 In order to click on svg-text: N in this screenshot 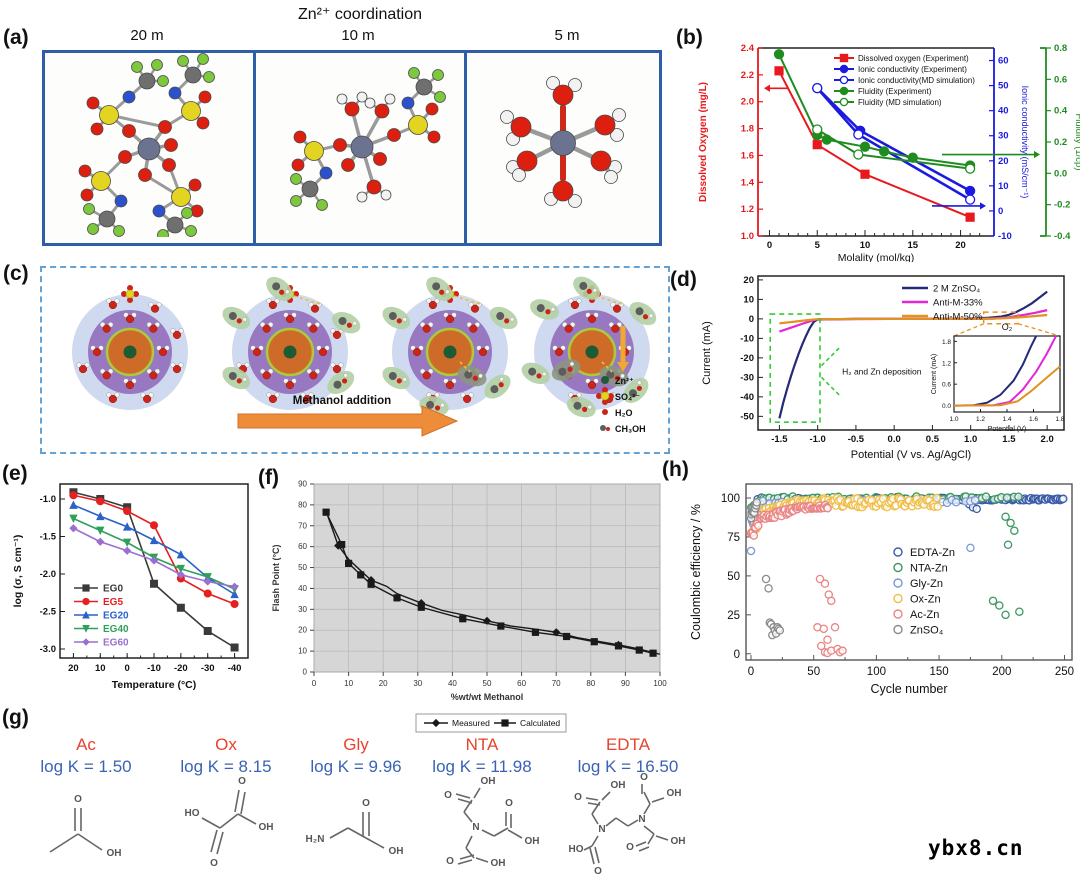, I will do `click(475, 827)`.